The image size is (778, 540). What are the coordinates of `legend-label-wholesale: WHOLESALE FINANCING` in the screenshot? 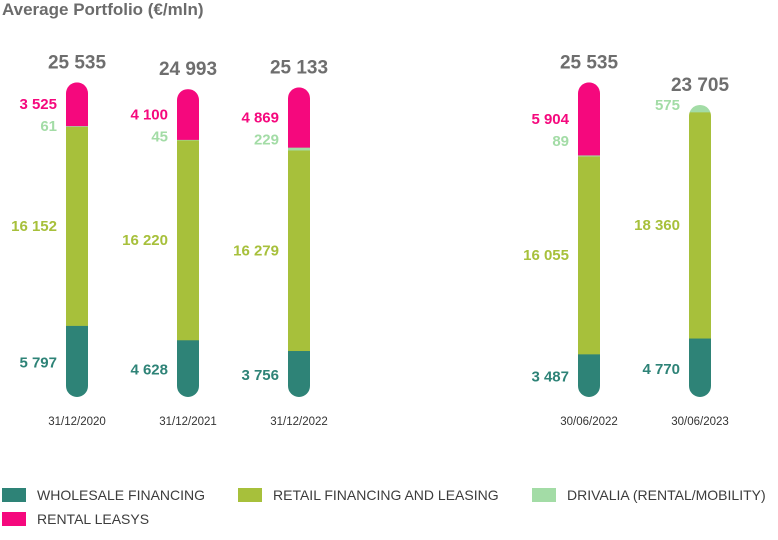 It's located at (121, 495).